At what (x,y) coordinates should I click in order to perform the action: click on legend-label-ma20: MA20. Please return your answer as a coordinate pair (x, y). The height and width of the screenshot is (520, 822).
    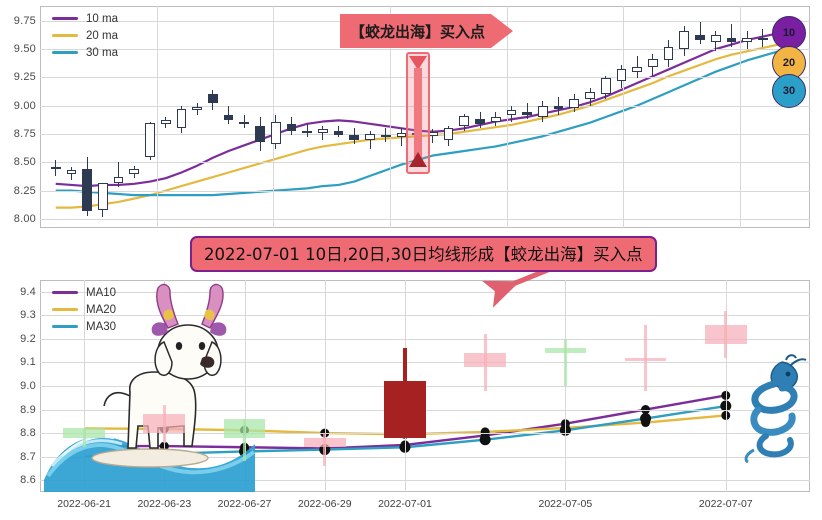
    Looking at the image, I should click on (101, 309).